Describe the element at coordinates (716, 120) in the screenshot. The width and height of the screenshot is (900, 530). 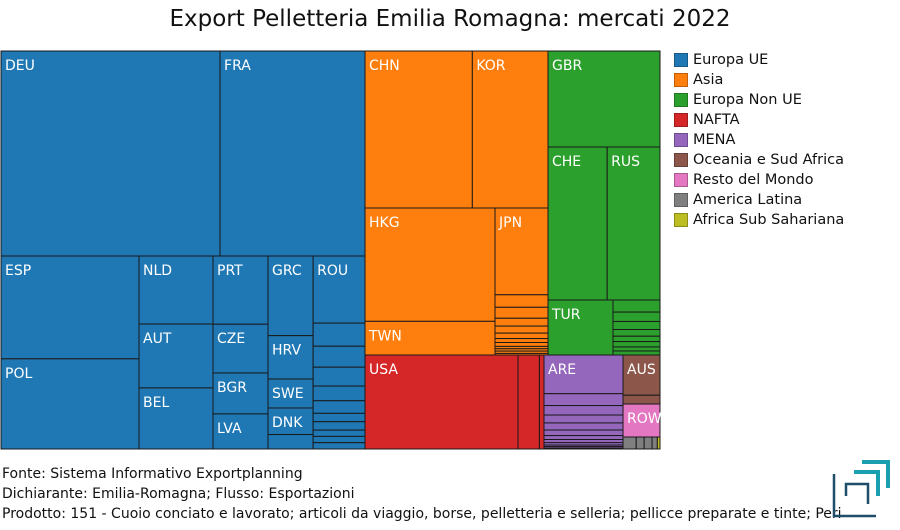
I see `legend-label: NAFTA` at that location.